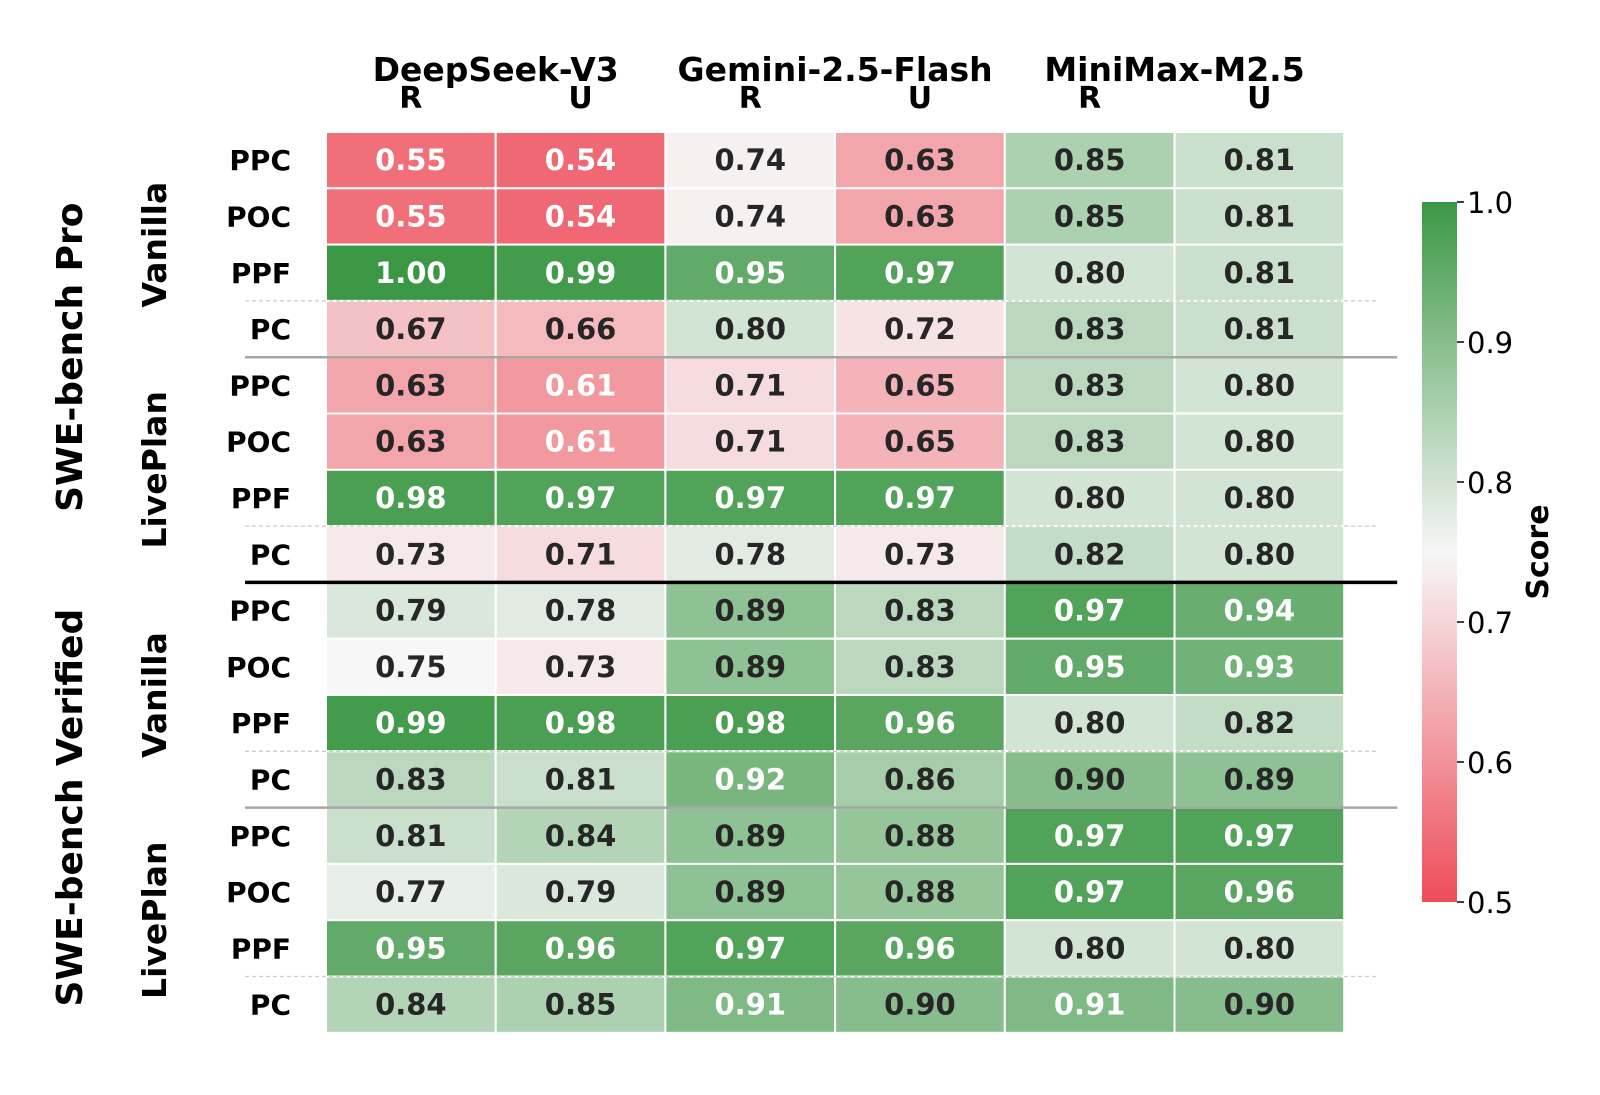 The height and width of the screenshot is (1095, 1600). Describe the element at coordinates (1538, 551) in the screenshot. I see `colorbar-label: Score` at that location.